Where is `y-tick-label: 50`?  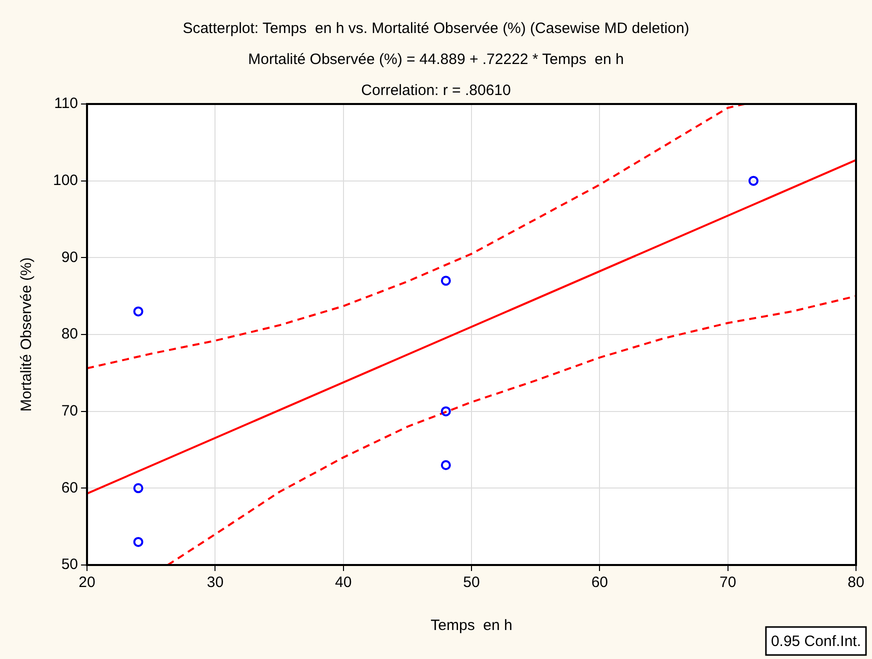
y-tick-label: 50 is located at coordinates (69, 565).